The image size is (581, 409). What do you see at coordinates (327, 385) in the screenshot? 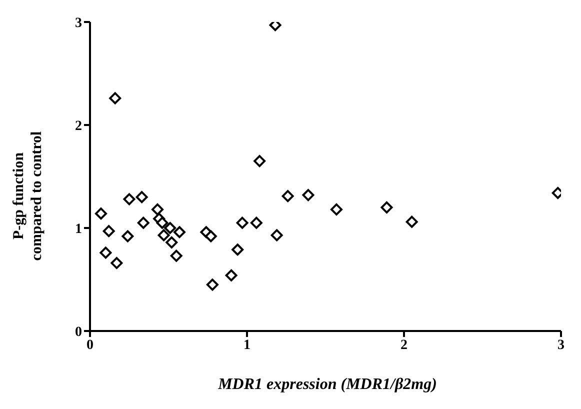
I see `x-axis-title: MDR1 expression (MDR1/β2mg)` at bounding box center [327, 385].